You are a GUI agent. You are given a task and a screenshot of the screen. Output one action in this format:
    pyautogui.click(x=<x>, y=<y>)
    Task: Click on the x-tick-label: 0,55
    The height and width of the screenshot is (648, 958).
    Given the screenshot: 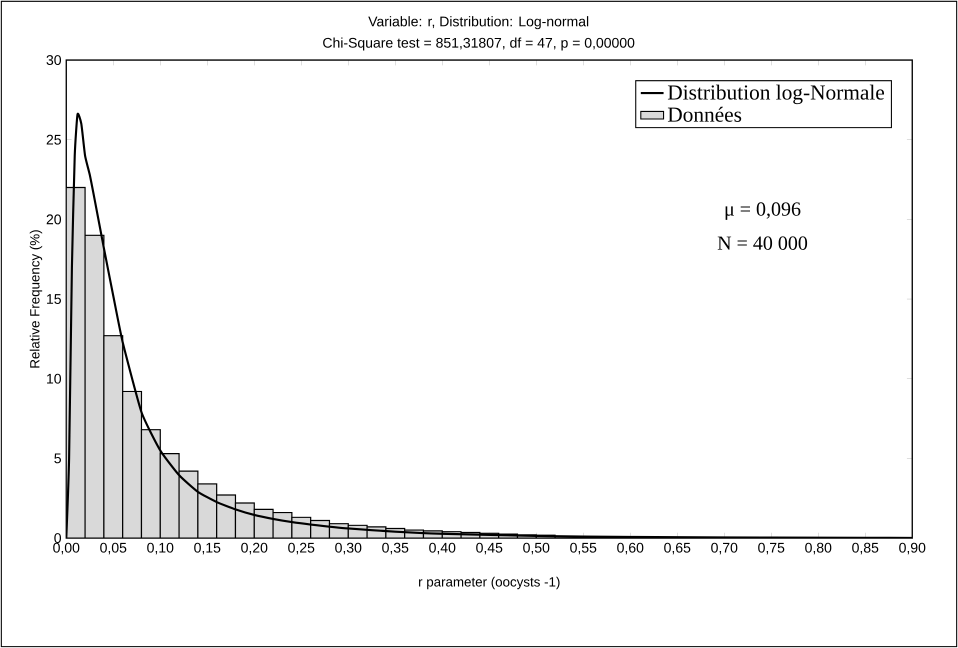 What is the action you would take?
    pyautogui.click(x=583, y=548)
    